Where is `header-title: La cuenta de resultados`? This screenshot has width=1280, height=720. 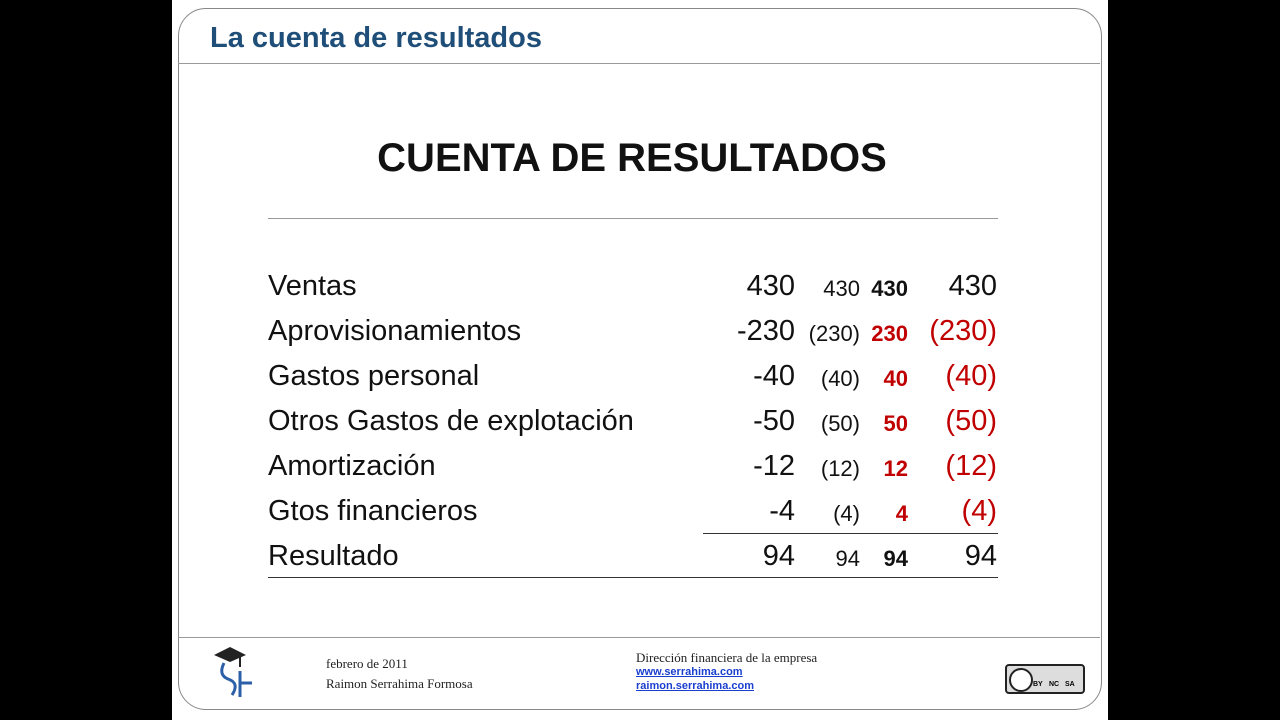
header-title: La cuenta de resultados is located at coordinates (376, 38).